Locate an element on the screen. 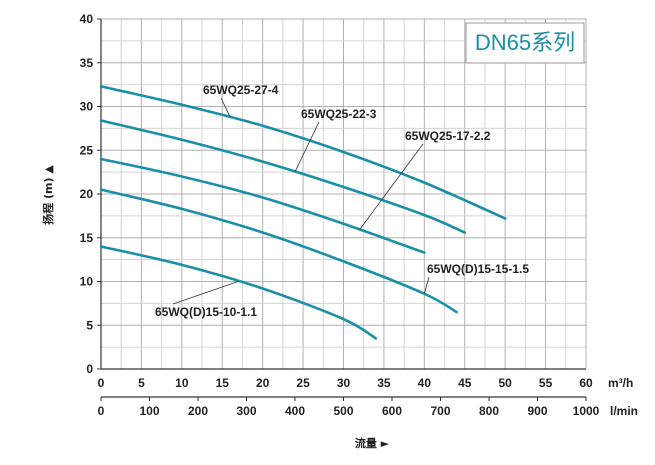 This screenshot has height=465, width=655. y-tick-label: 20 is located at coordinates (87, 194).